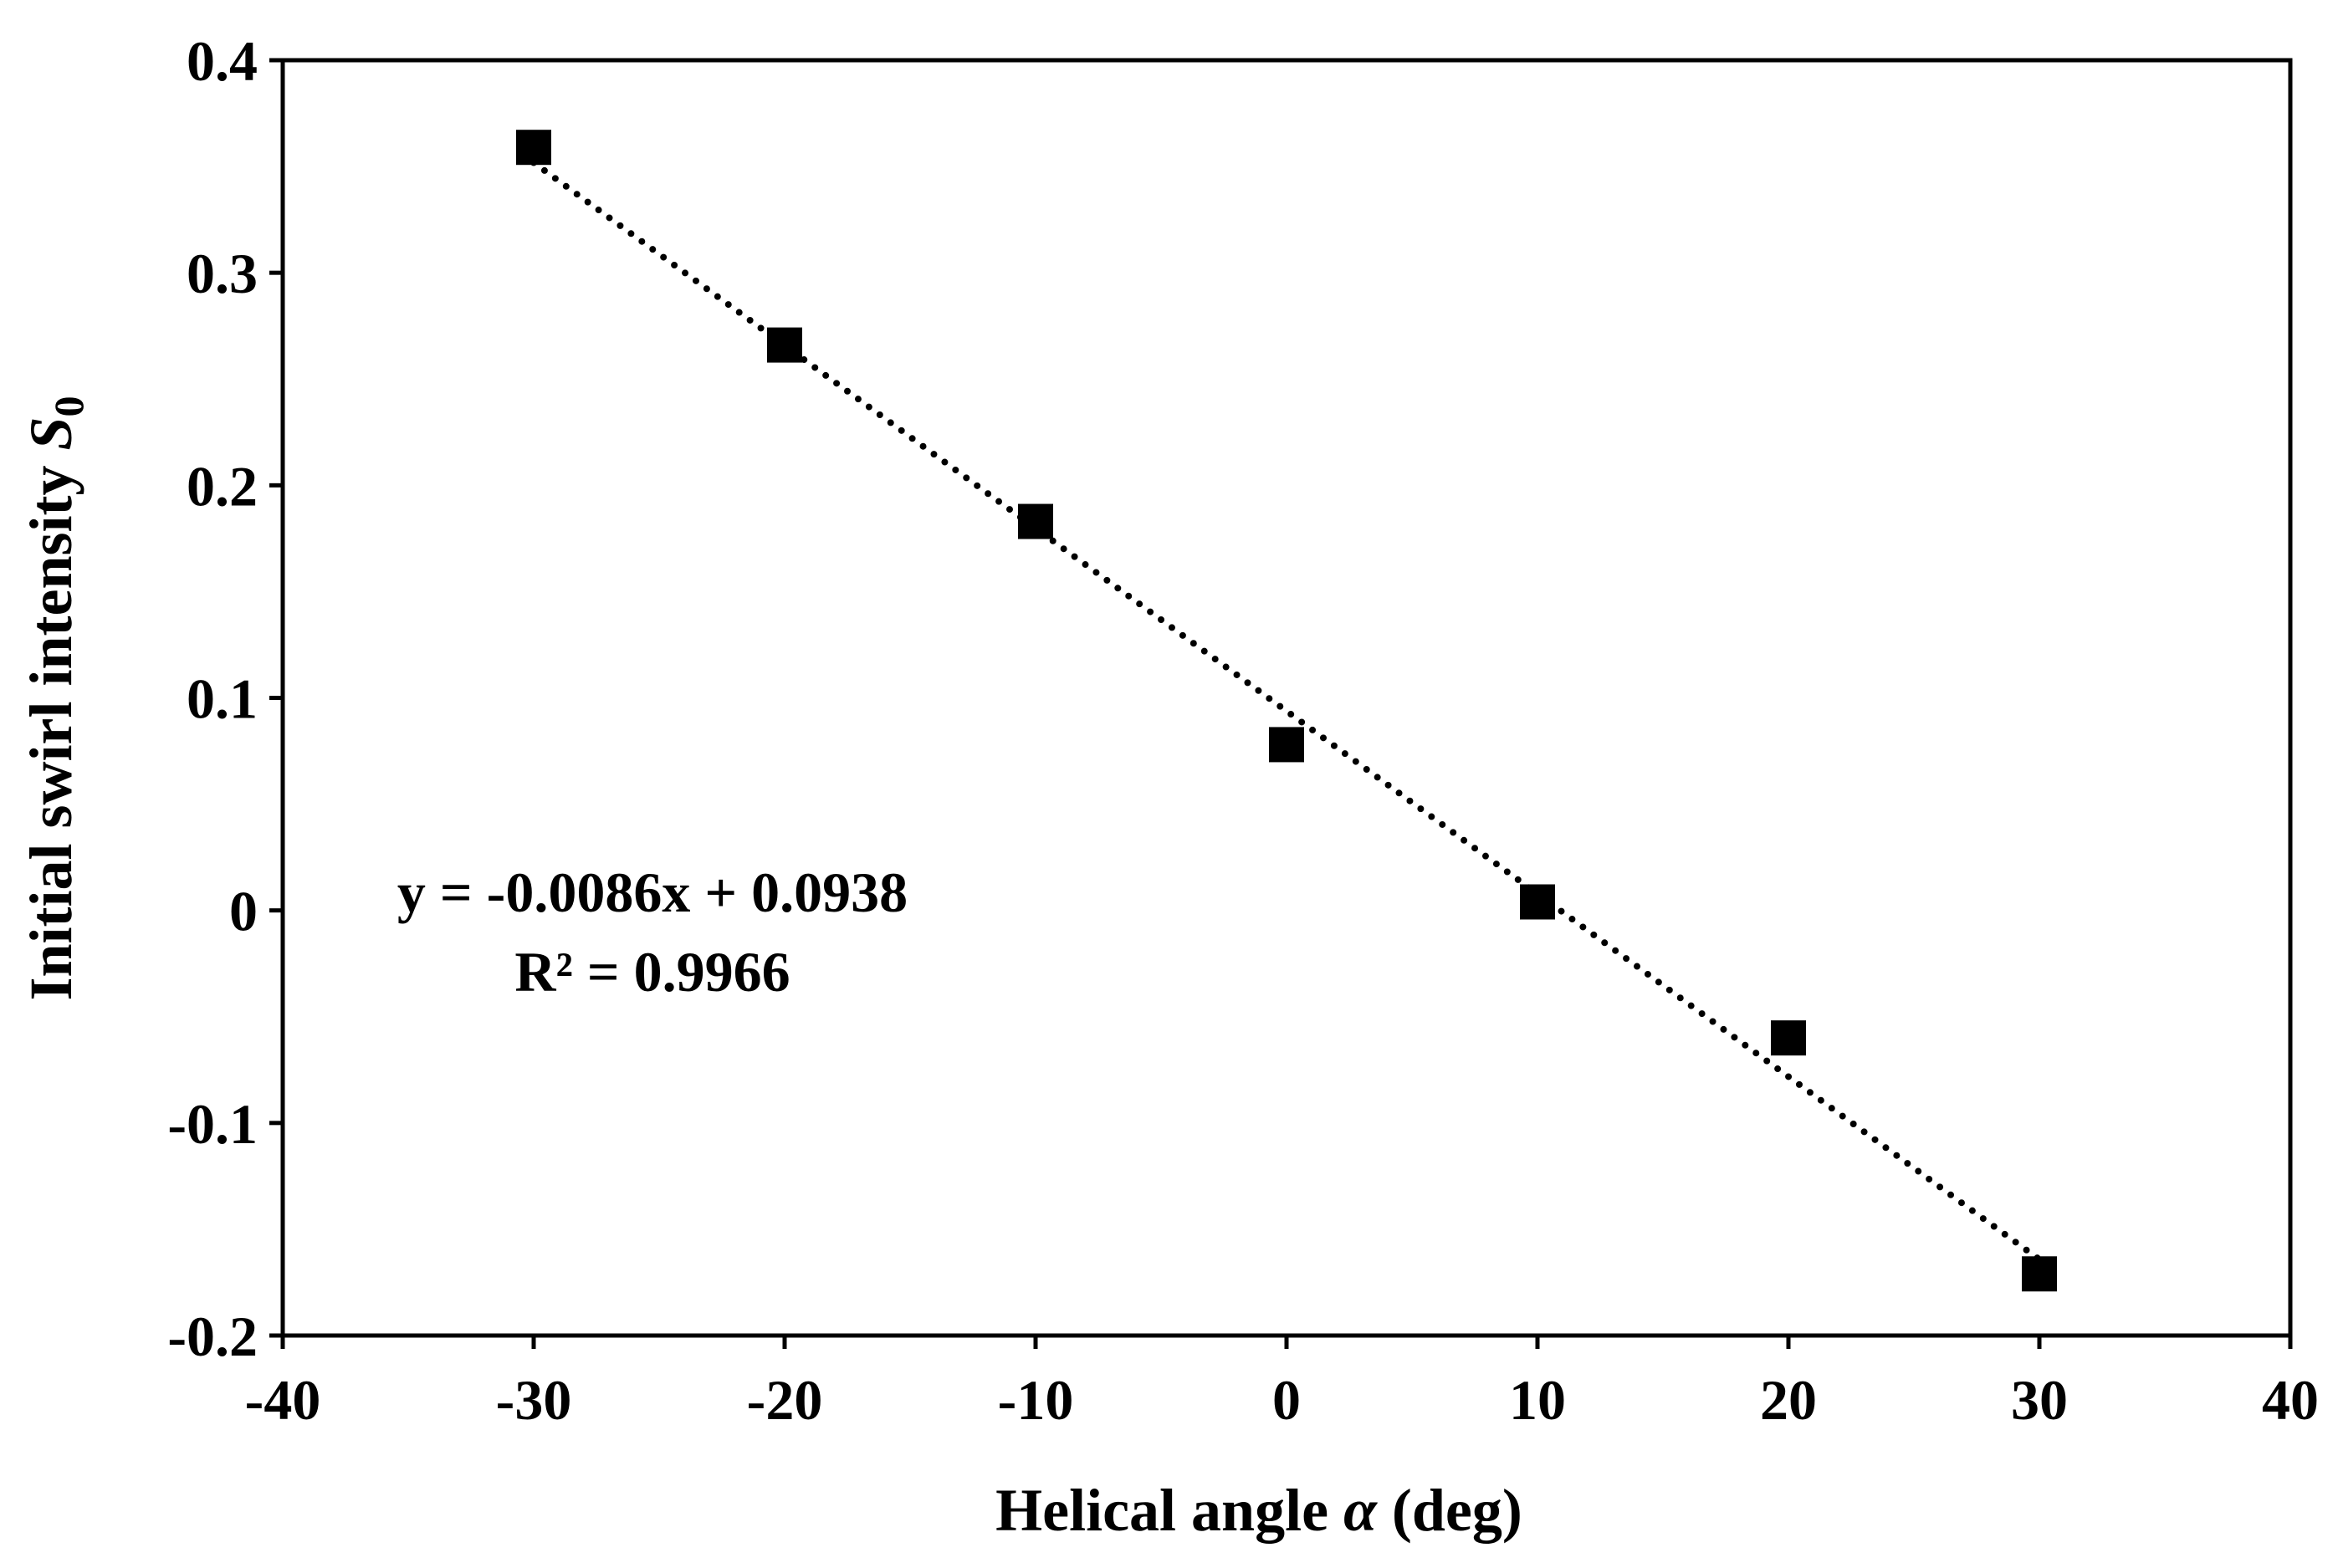 The height and width of the screenshot is (1568, 2338). Describe the element at coordinates (1449, 1510) in the screenshot. I see `x-axis-label-suffix: (deg)` at that location.